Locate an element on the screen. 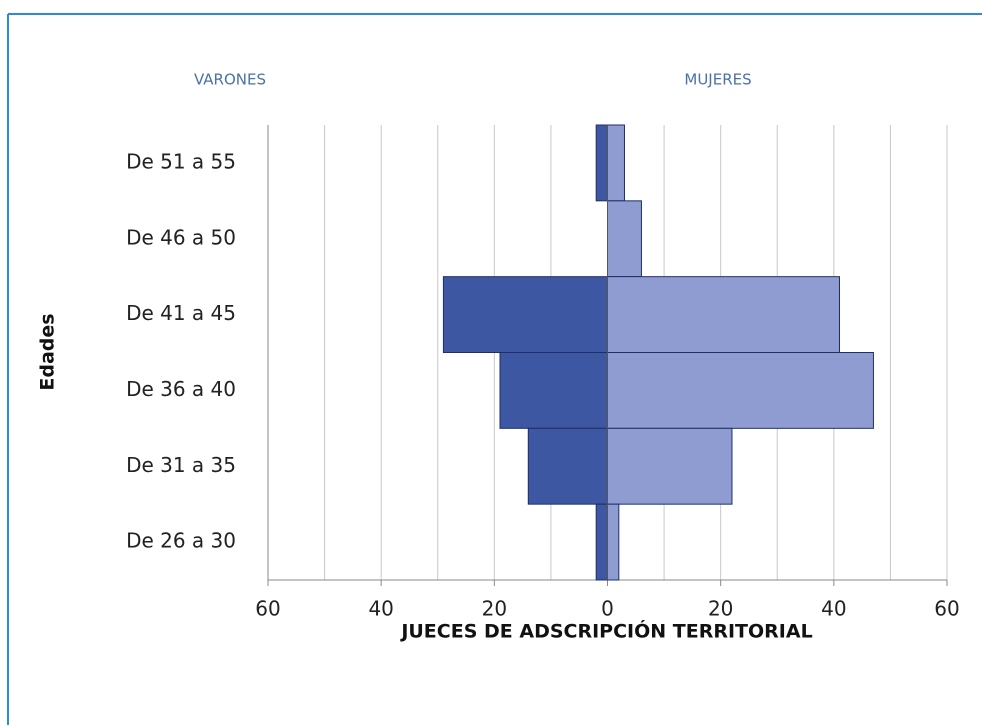 The height and width of the screenshot is (725, 982). series-header: MUJERES is located at coordinates (717, 80).